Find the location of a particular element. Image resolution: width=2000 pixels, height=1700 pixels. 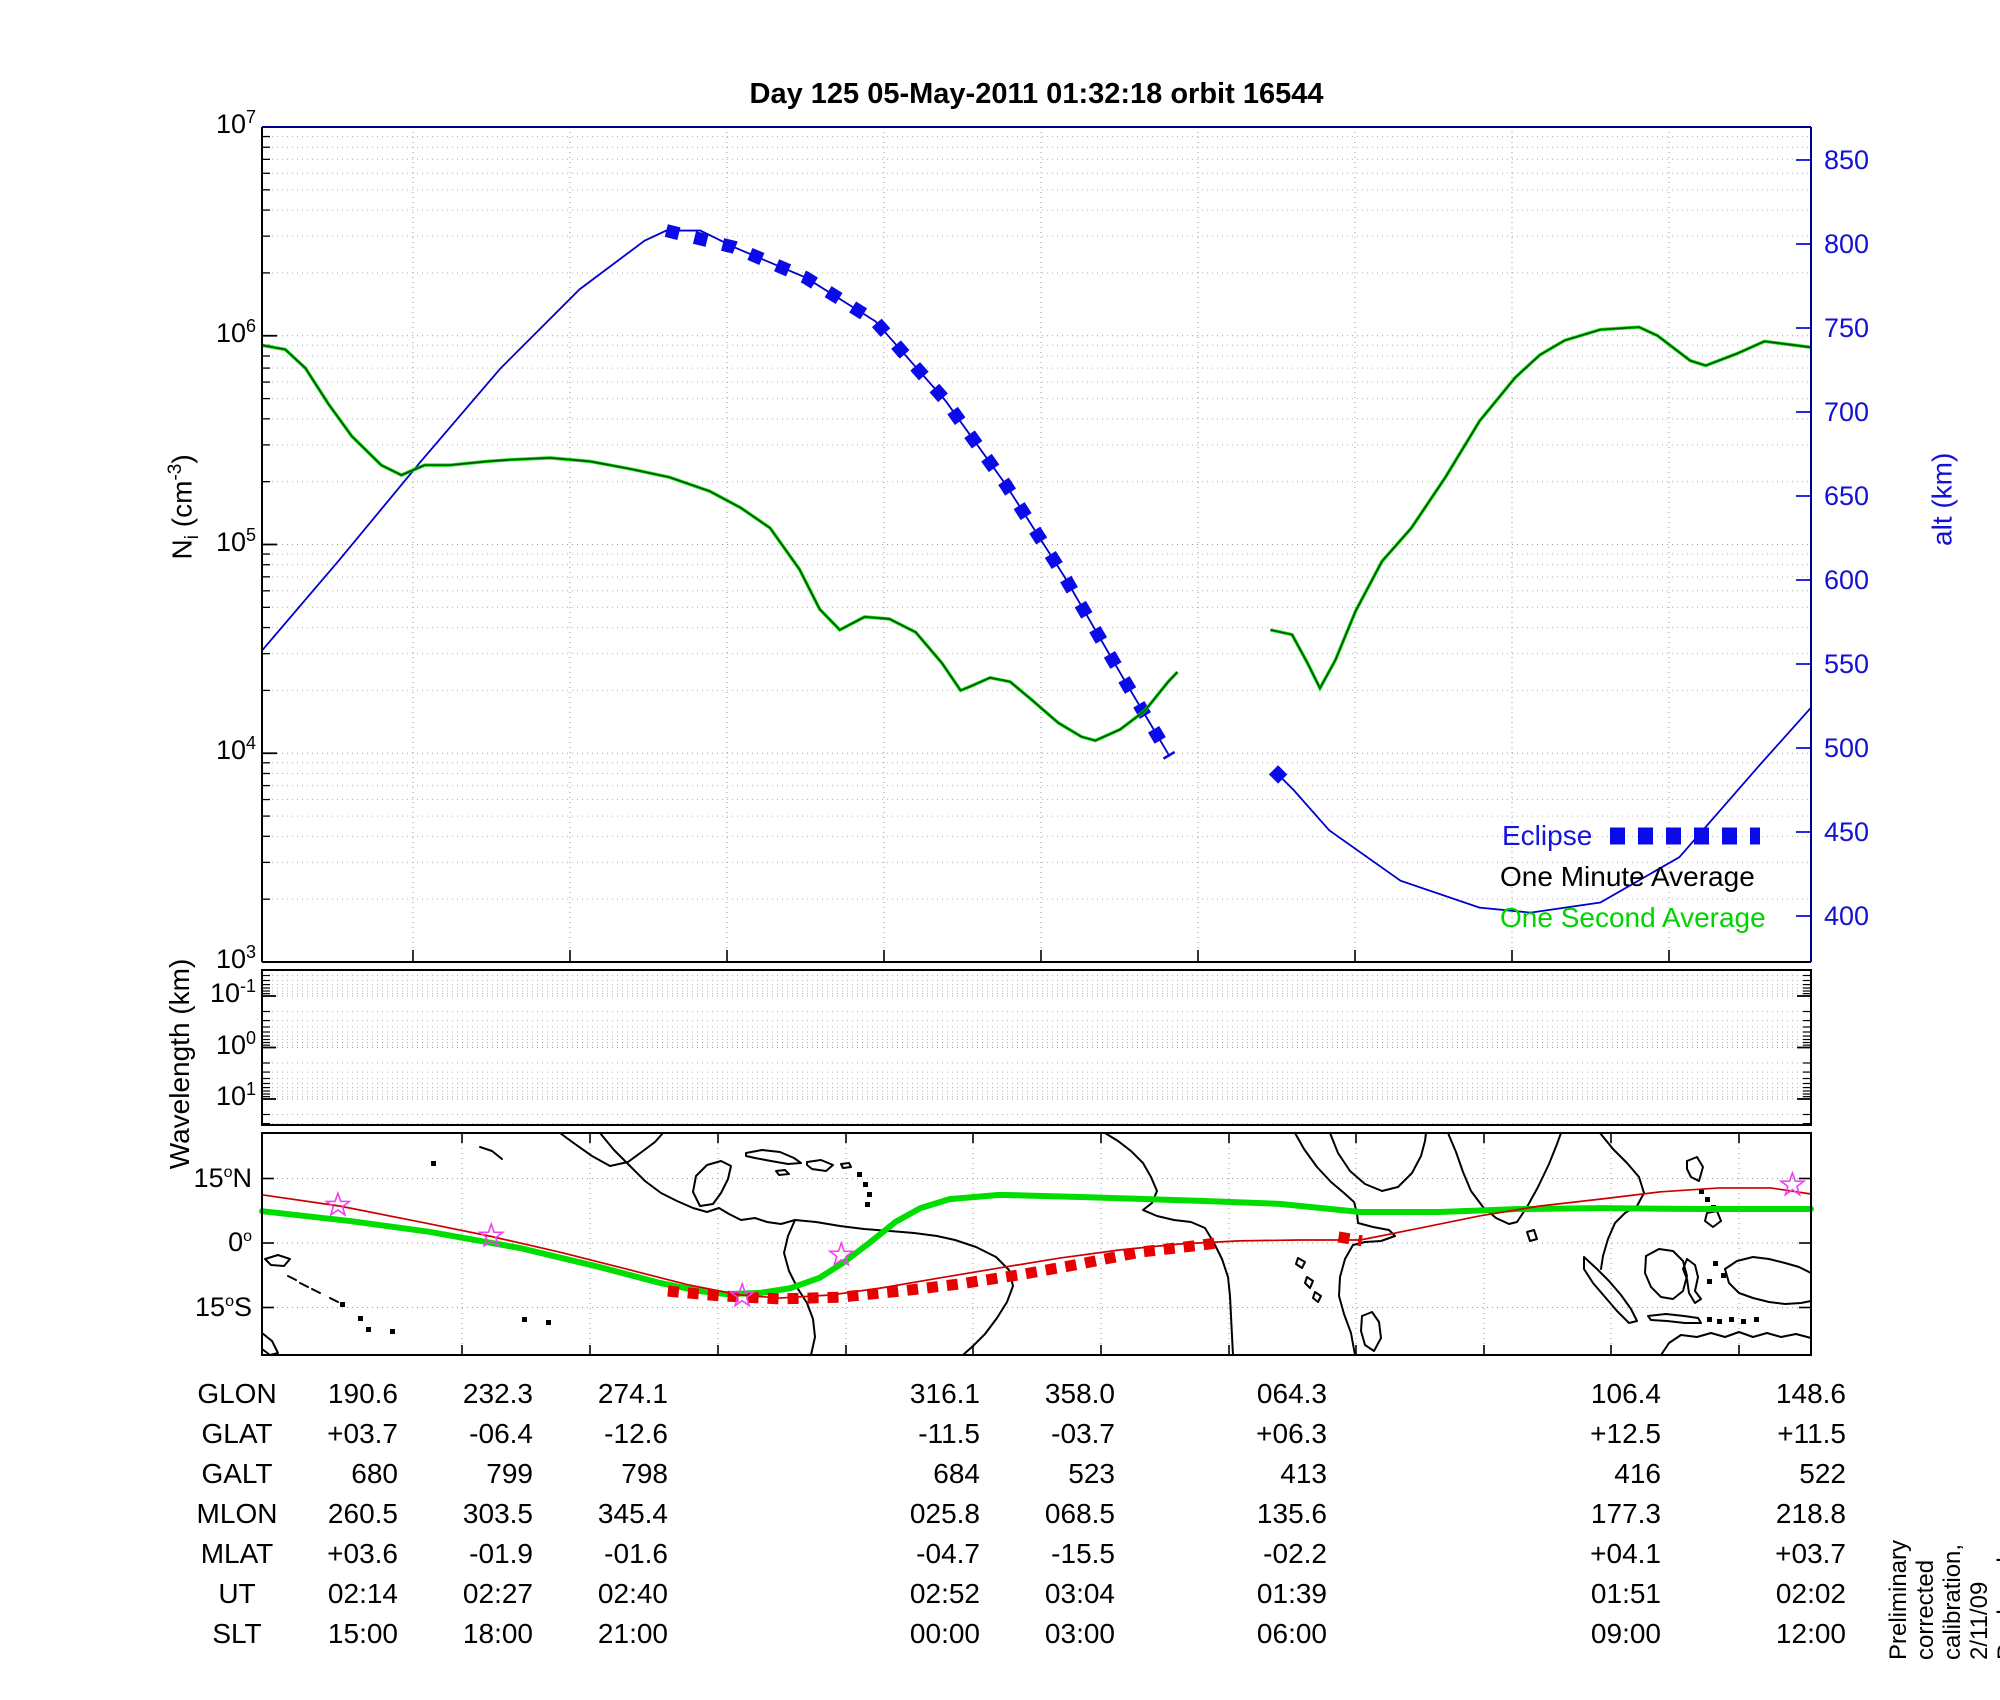

alt-tick-label: 450 is located at coordinates (1847, 832).